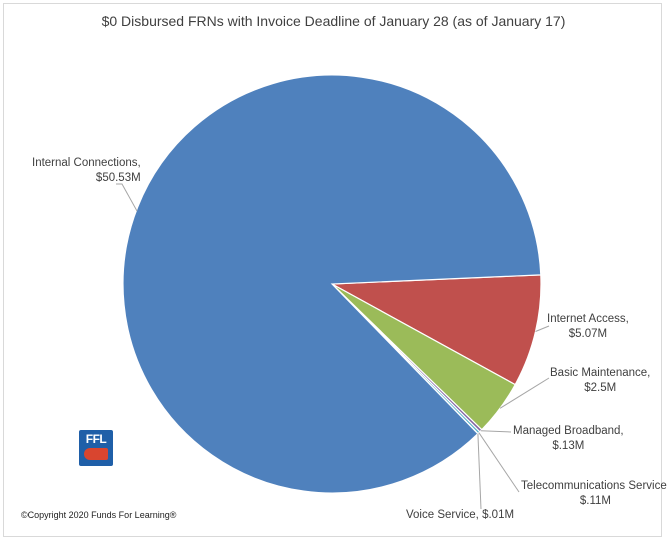 Image resolution: width=667 pixels, height=544 pixels. What do you see at coordinates (496, 431) in the screenshot?
I see `leader-managed-broadband` at bounding box center [496, 431].